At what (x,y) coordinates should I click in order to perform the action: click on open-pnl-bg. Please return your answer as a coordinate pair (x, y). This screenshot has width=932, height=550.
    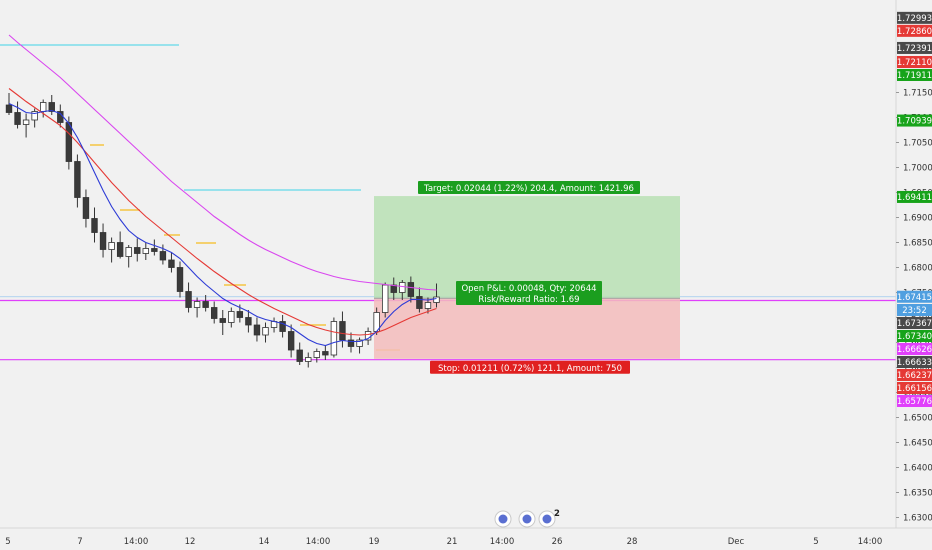
    Looking at the image, I should click on (529, 293).